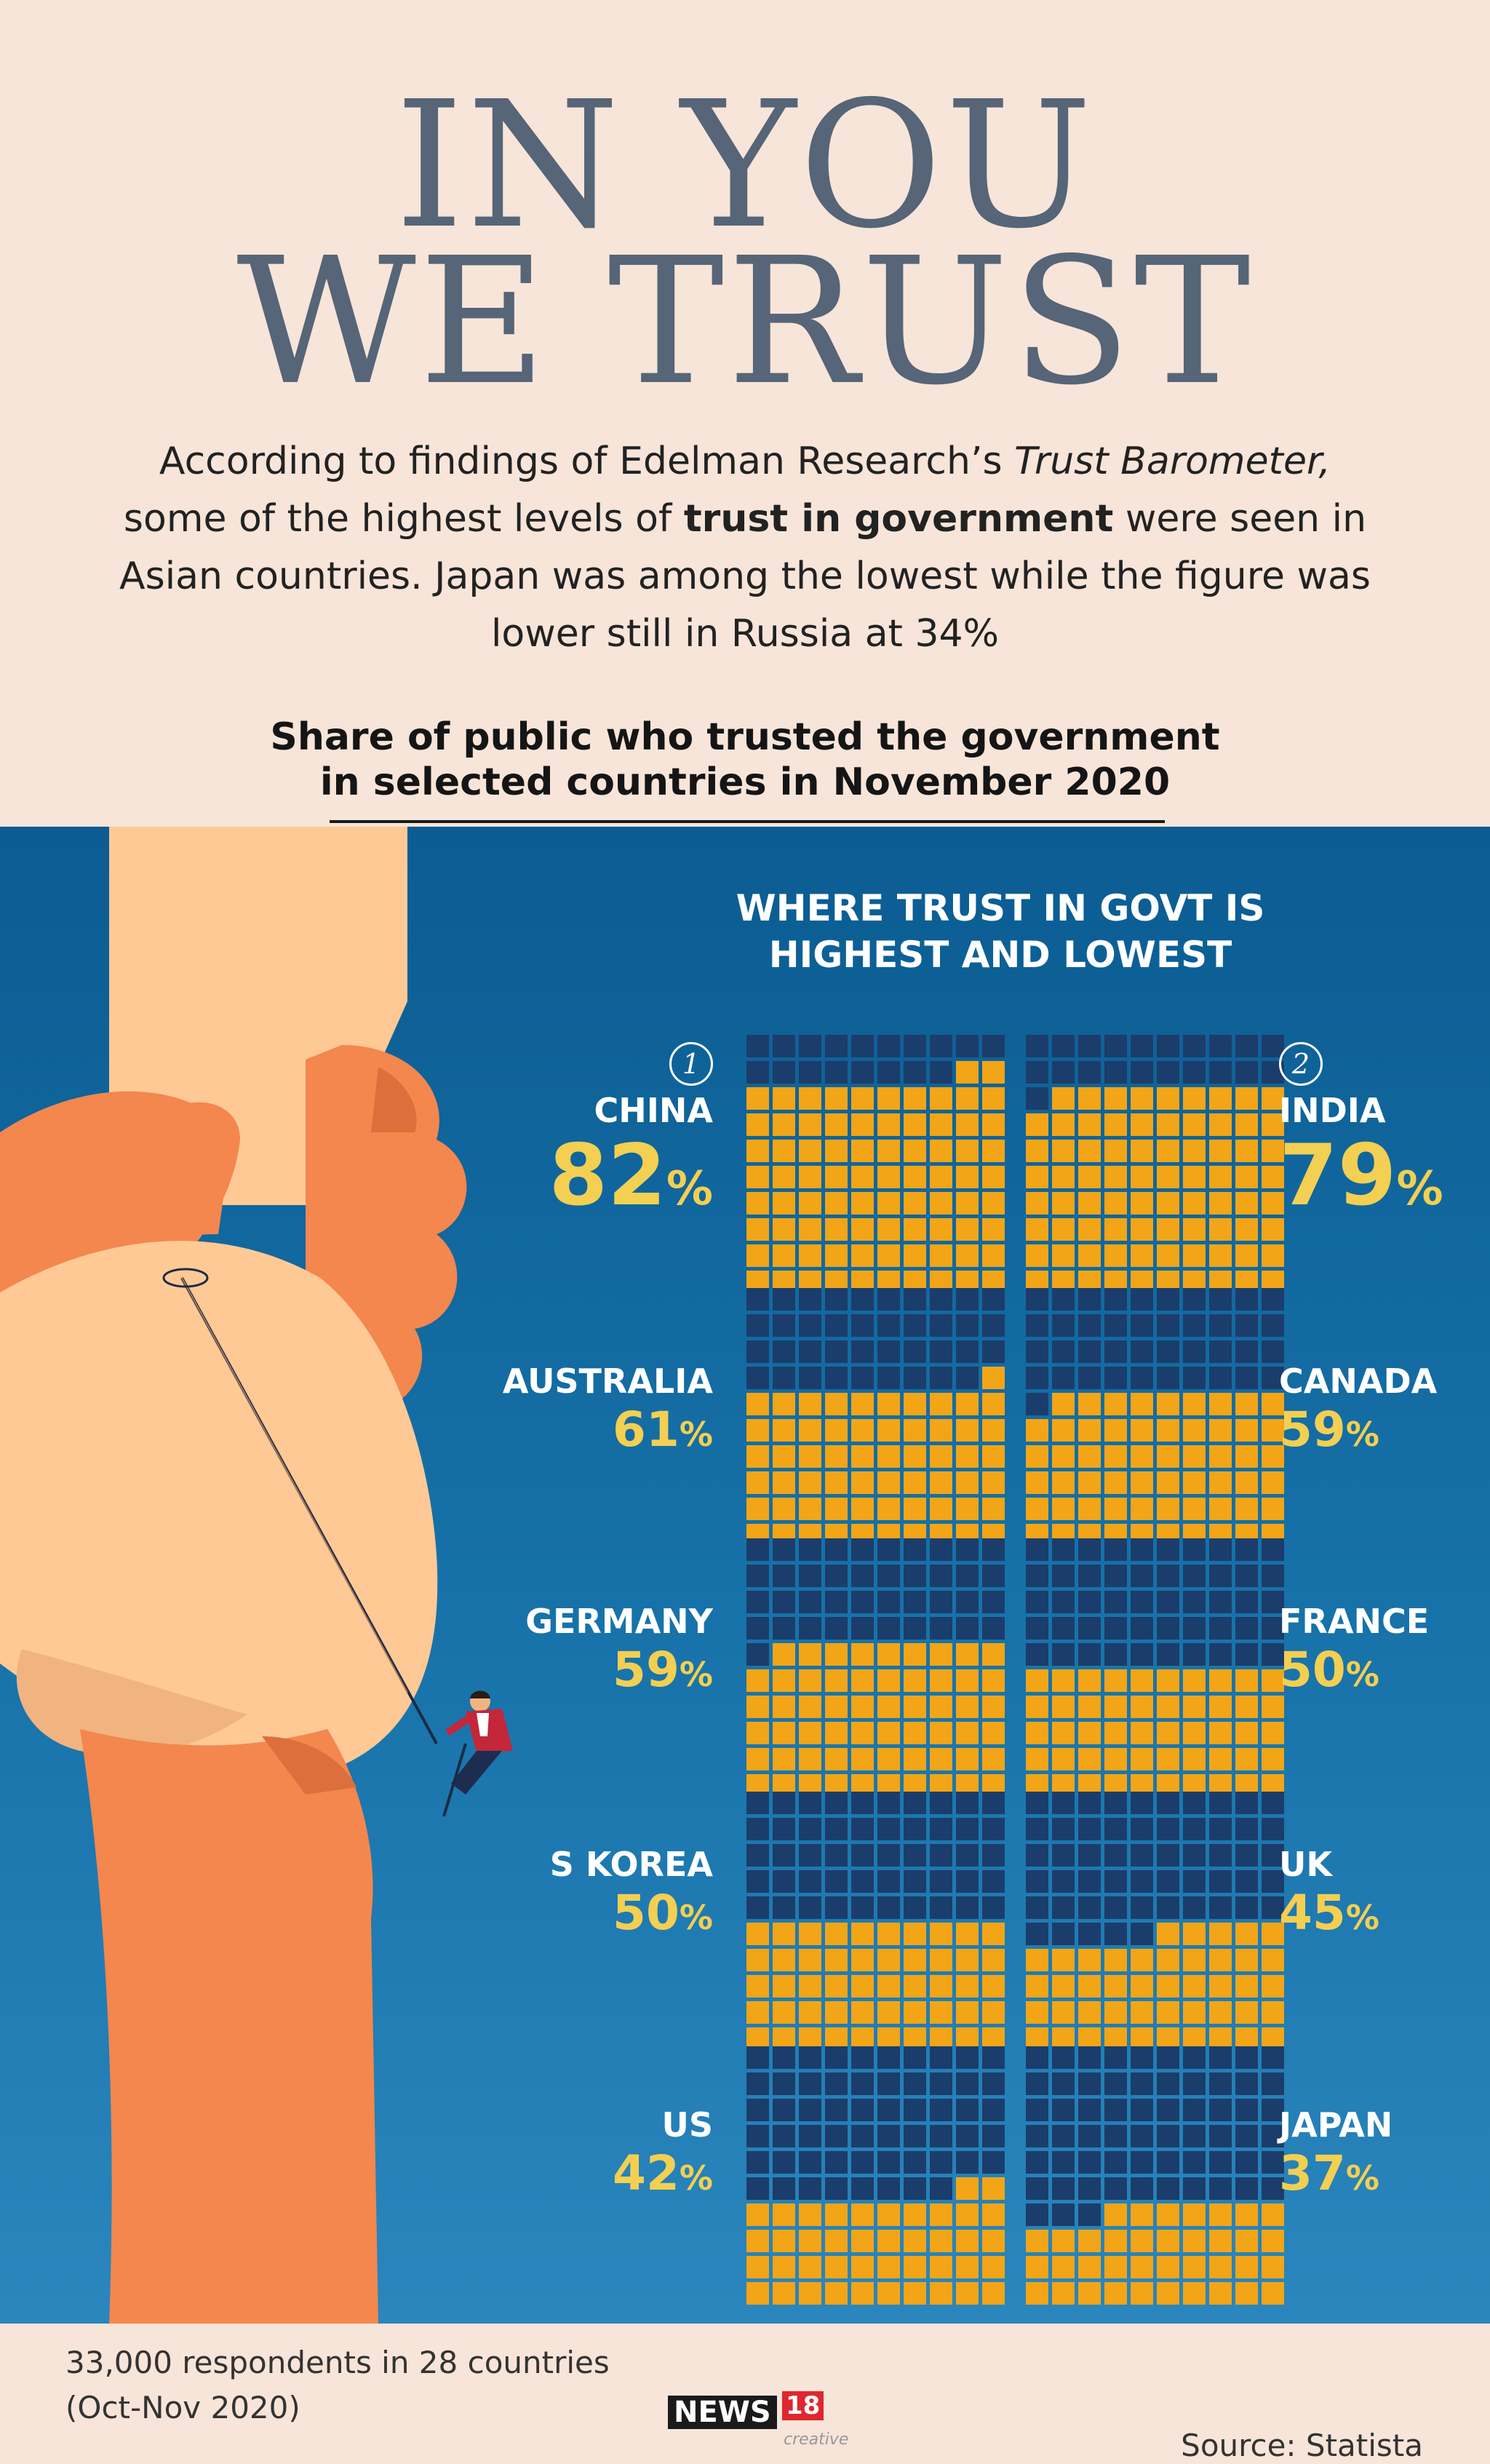  What do you see at coordinates (1155, 2175) in the screenshot?
I see `waffle-svg-japan` at bounding box center [1155, 2175].